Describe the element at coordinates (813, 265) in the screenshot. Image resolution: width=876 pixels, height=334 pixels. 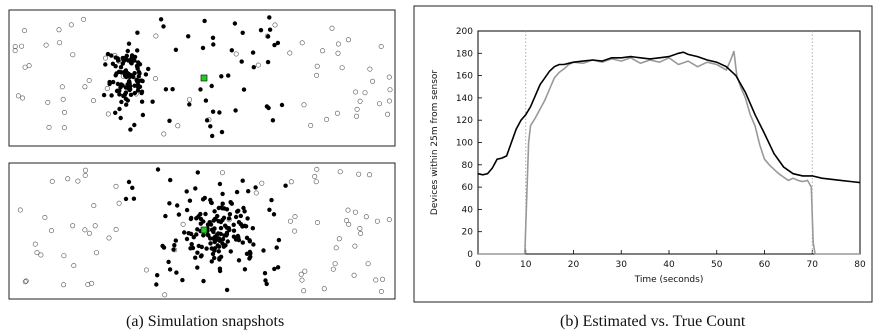
I see `x-tick-label: 70` at that location.